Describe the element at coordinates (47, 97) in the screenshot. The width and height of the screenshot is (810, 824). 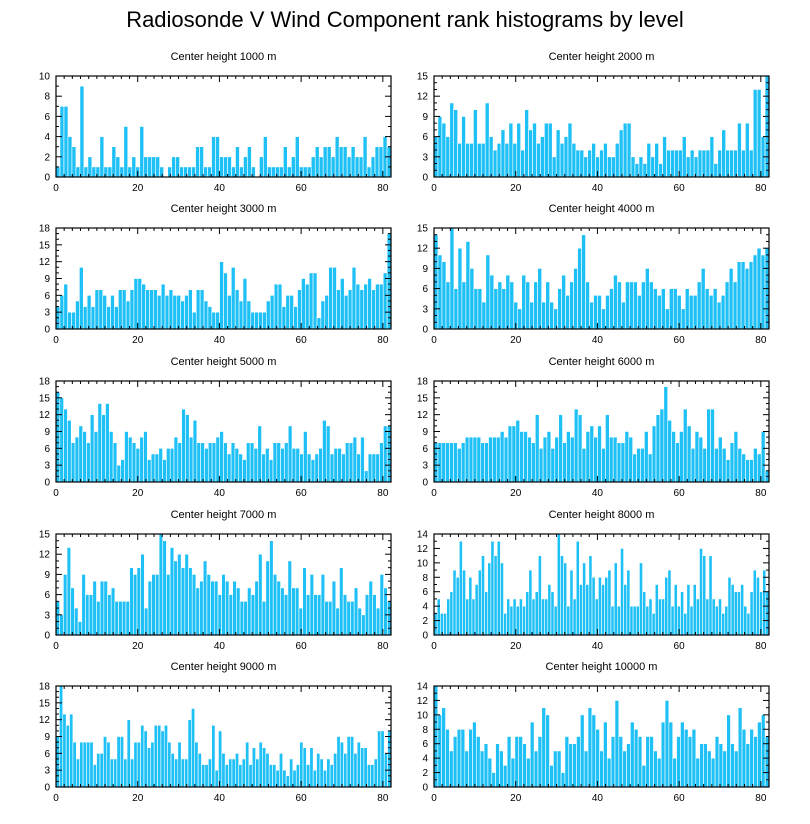
I see `y-tick-label: 8` at that location.